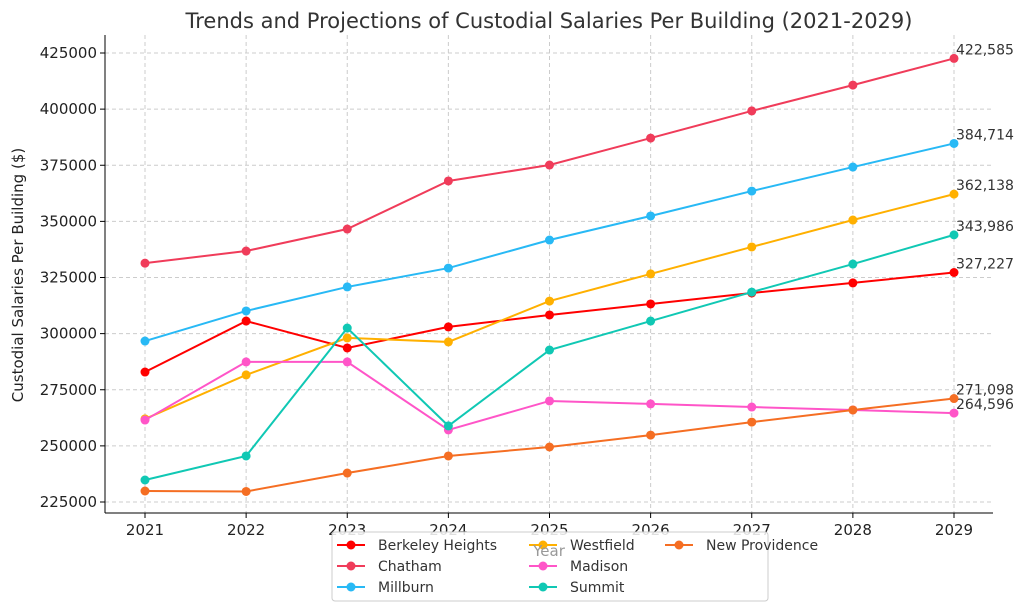 The width and height of the screenshot is (1024, 616). Describe the element at coordinates (68, 446) in the screenshot. I see `y-tick-label: 250000` at that location.